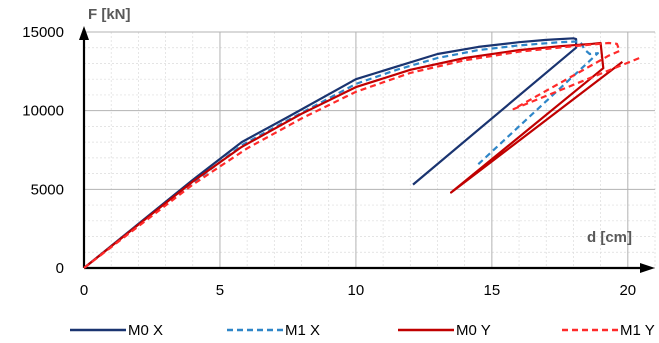 The image size is (659, 343). What do you see at coordinates (492, 290) in the screenshot?
I see `x-tick-label: 15` at bounding box center [492, 290].